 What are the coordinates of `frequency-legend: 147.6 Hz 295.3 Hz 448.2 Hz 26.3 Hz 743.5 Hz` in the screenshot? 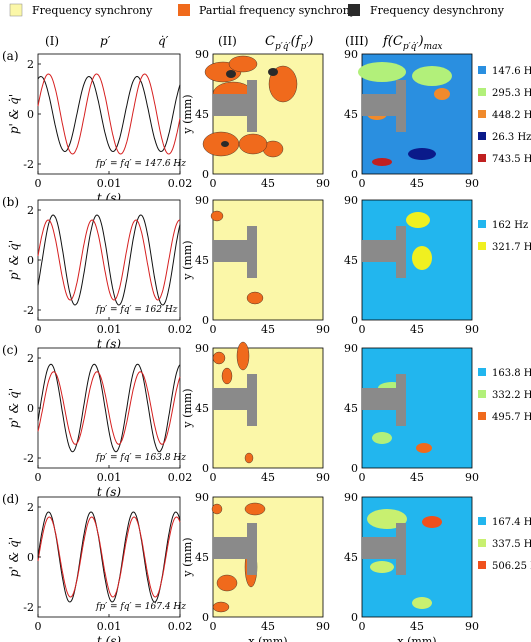 It's located at (504, 115).